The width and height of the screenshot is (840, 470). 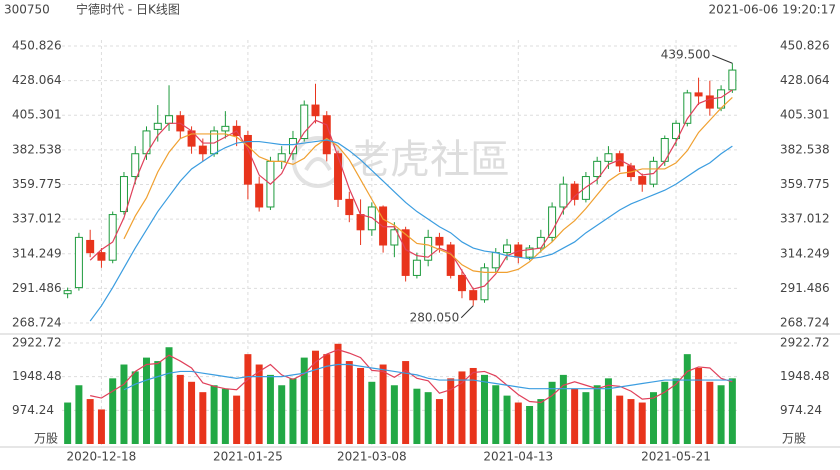 I want to click on y-tick-label: 382.538, so click(x=37, y=149).